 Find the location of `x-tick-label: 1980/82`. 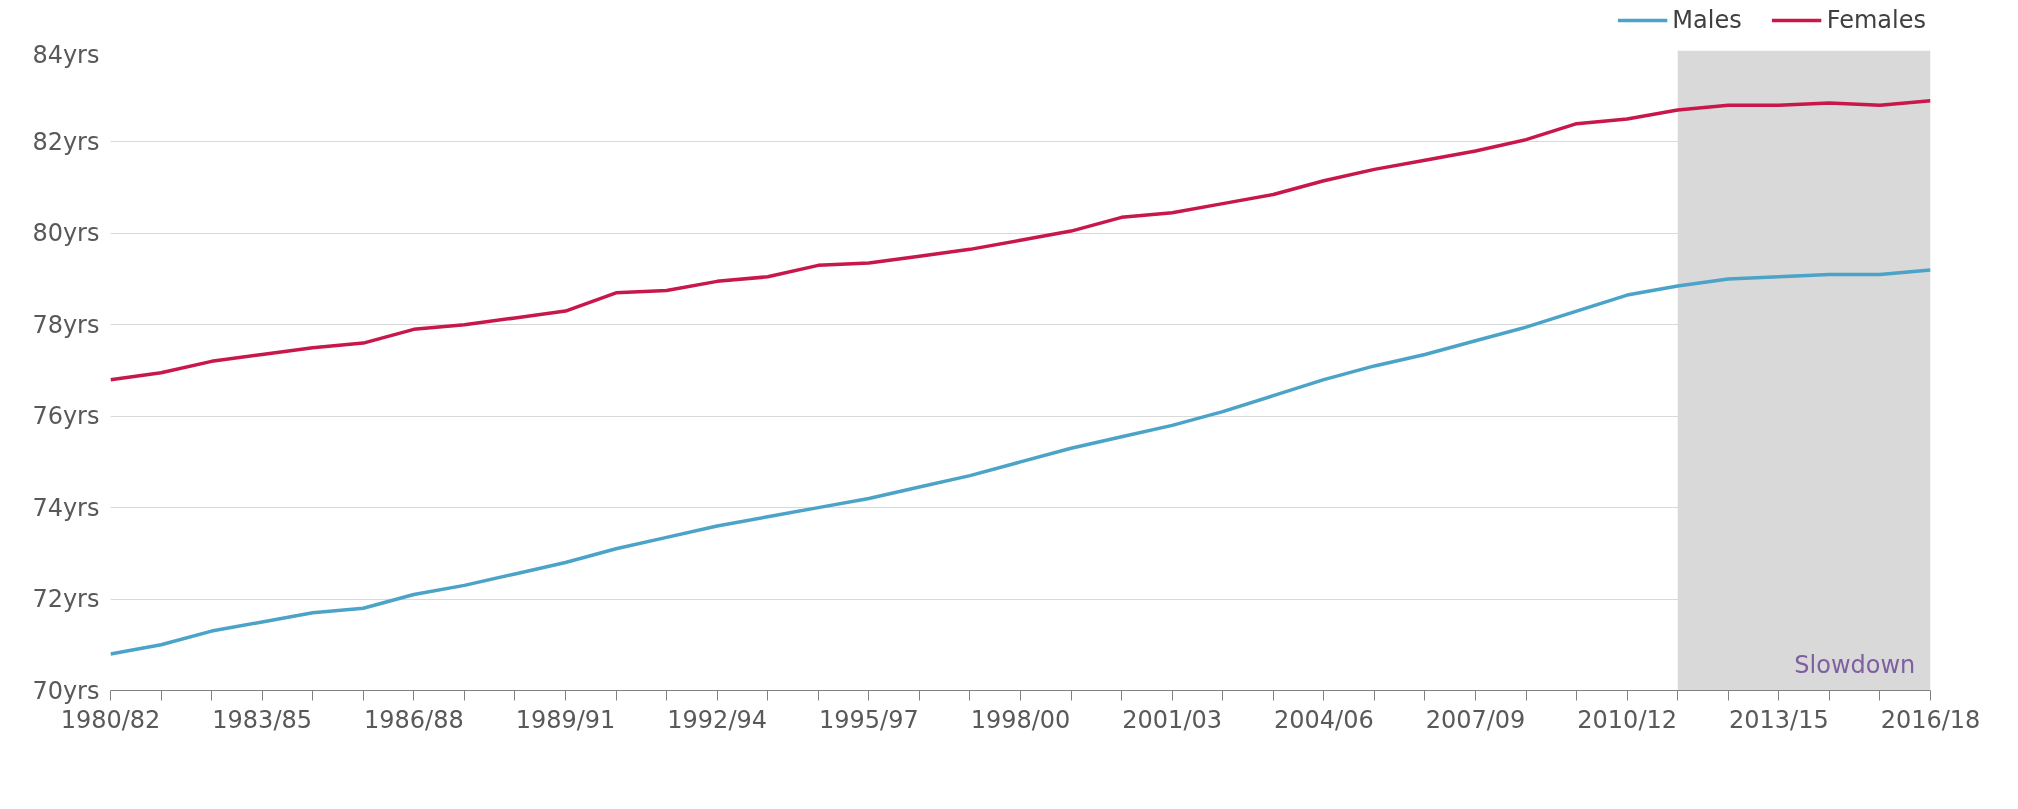

x-tick-label: 1980/82 is located at coordinates (110, 719).